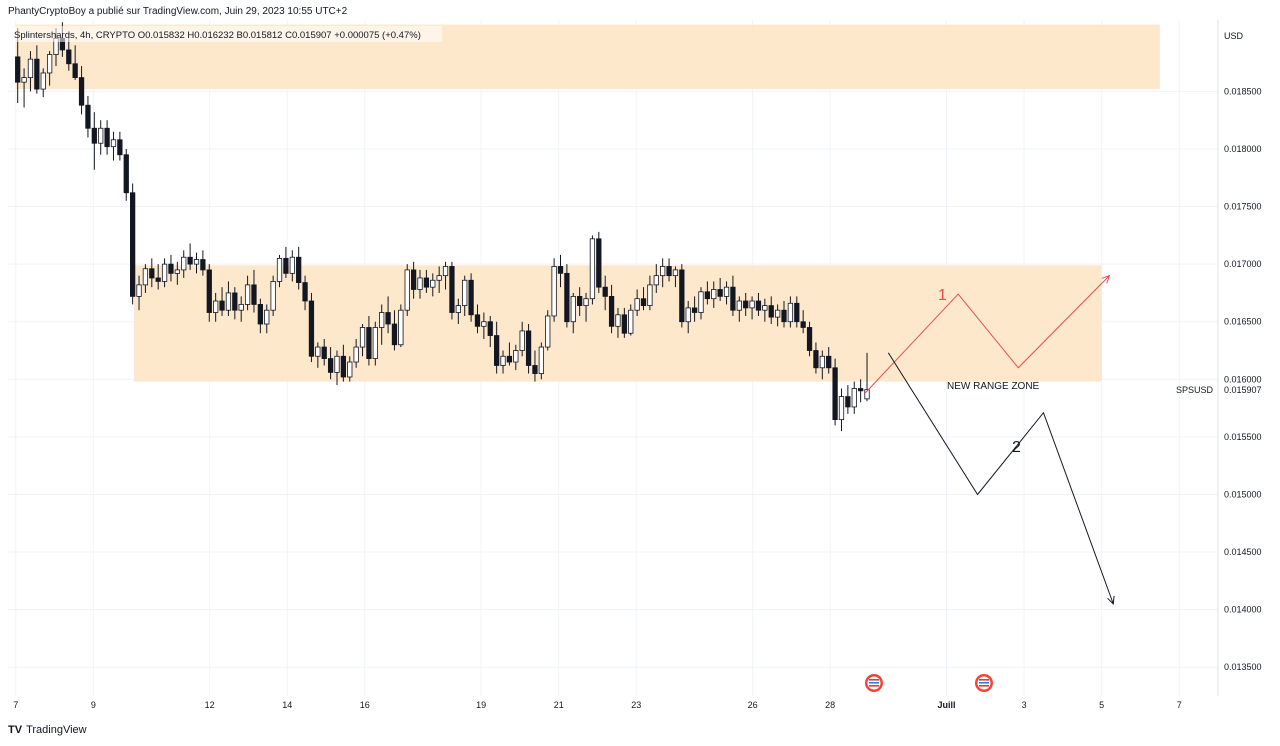 This screenshot has width=1280, height=746. Describe the element at coordinates (1243, 390) in the screenshot. I see `last-price-label: 0.015907` at that location.